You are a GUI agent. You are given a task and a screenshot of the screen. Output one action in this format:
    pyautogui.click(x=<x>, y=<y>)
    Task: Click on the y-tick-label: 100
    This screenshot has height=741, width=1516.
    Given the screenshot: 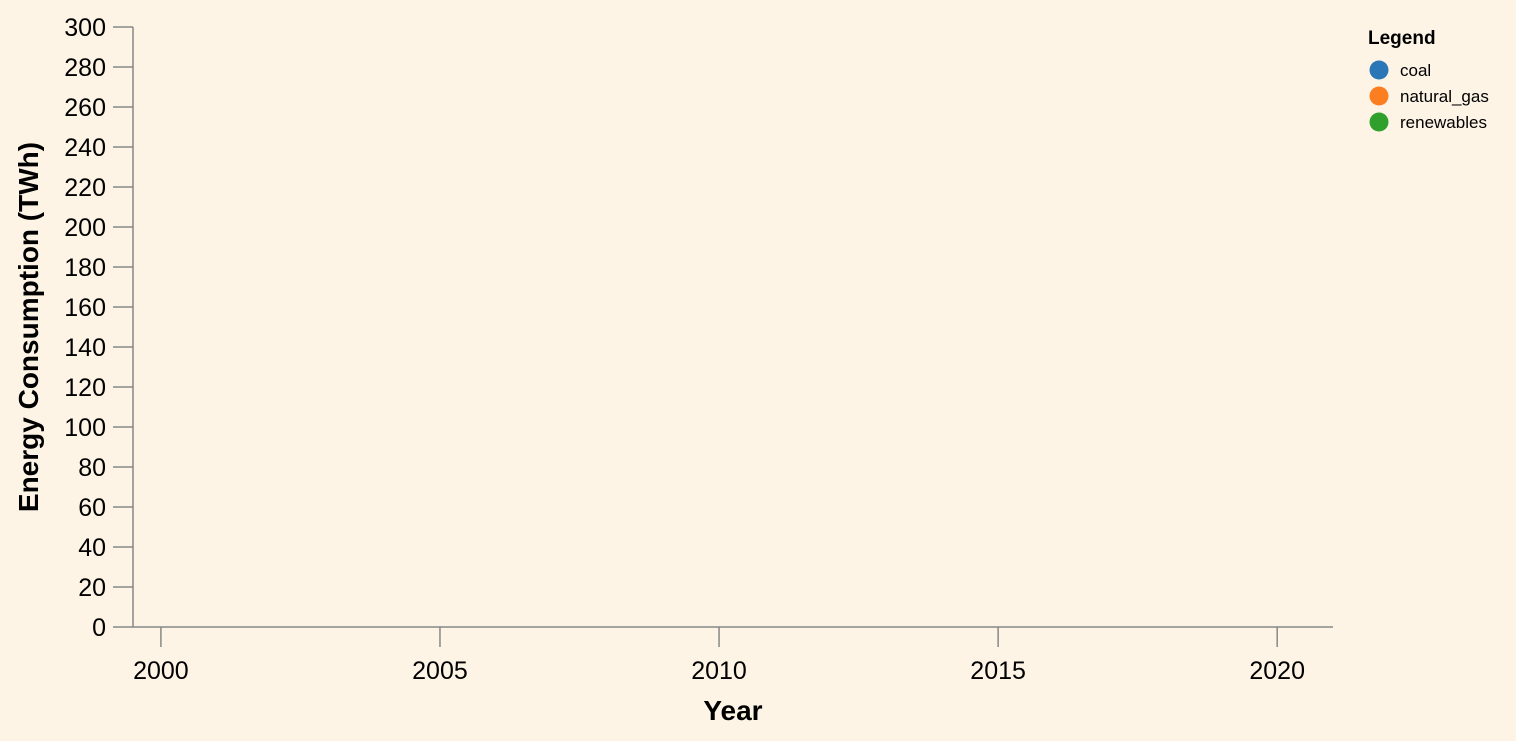 What is the action you would take?
    pyautogui.click(x=85, y=428)
    